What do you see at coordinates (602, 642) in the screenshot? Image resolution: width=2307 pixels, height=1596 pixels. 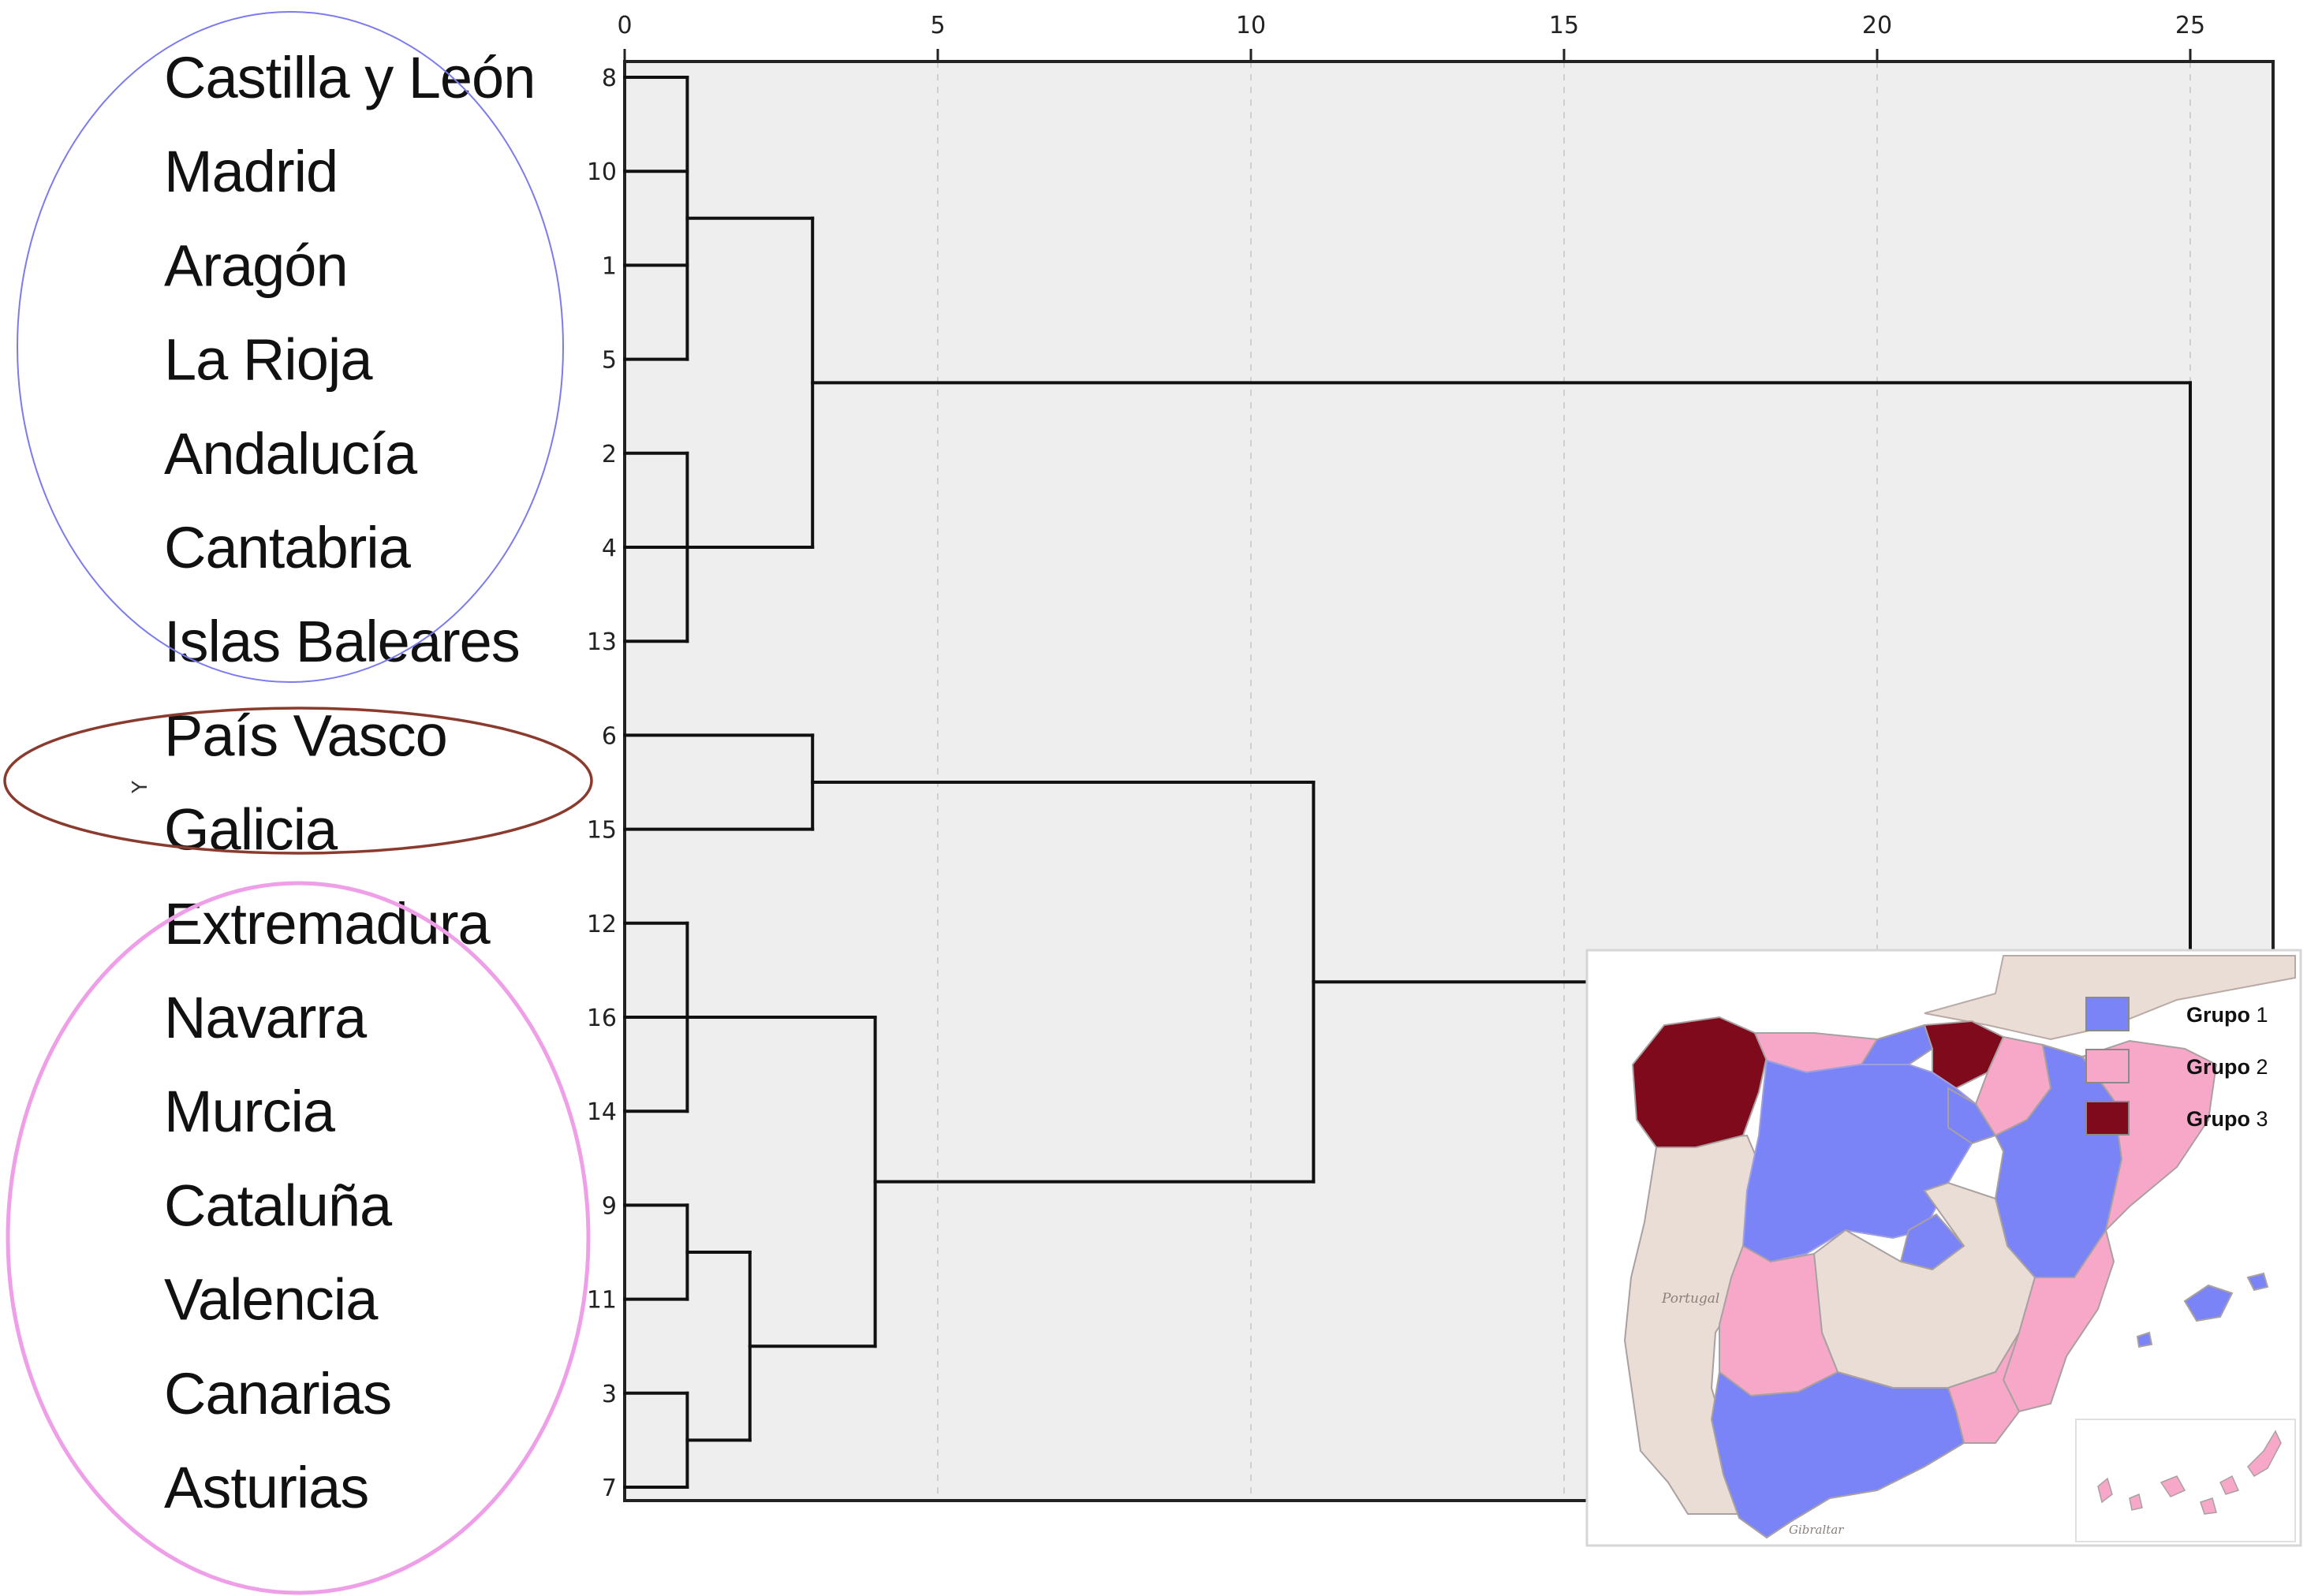 I see `leaf-id-label: 13` at bounding box center [602, 642].